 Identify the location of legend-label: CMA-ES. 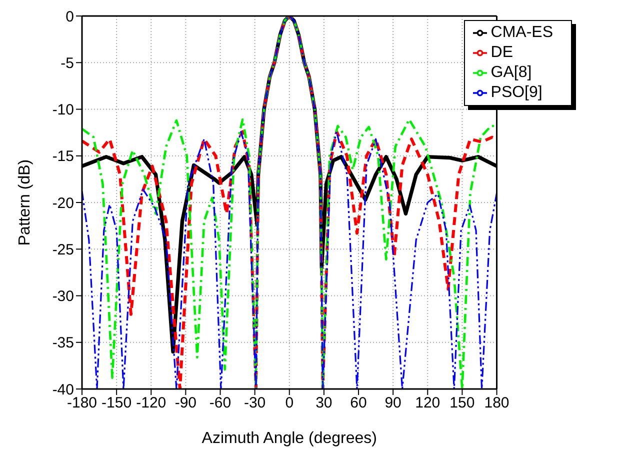
(521, 32).